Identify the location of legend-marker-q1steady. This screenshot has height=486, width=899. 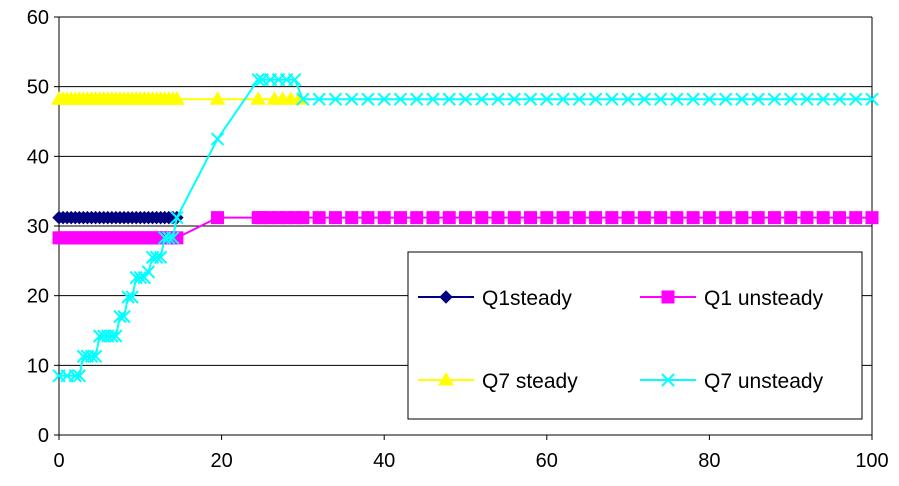
(446, 297).